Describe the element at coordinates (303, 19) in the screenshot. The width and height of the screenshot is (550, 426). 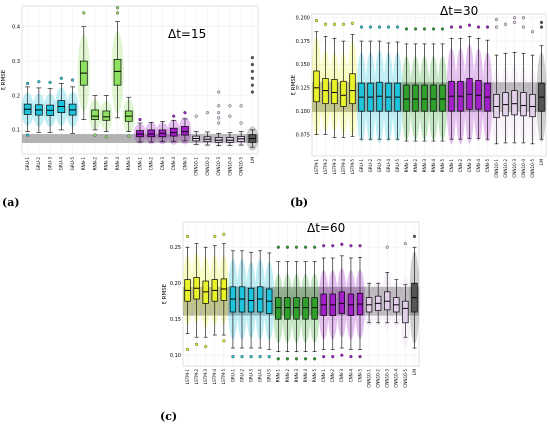
I see `y-tick-label: 0.200` at that location.